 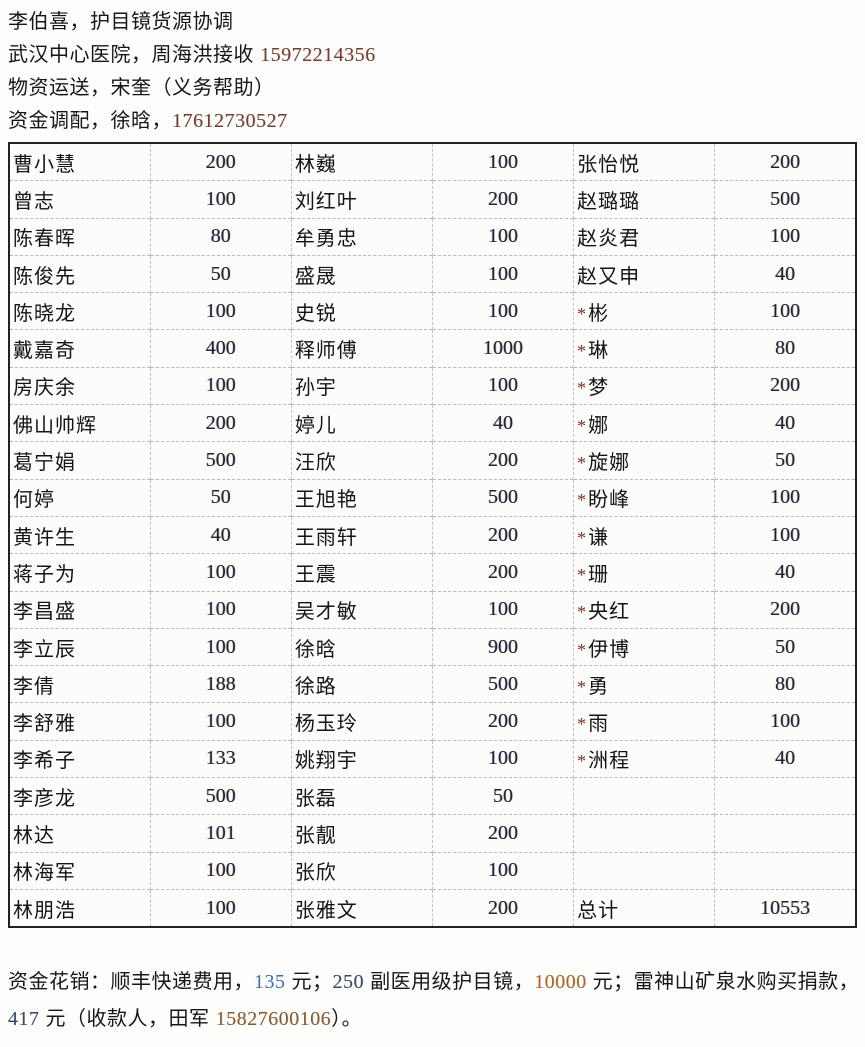 What do you see at coordinates (80, 870) in the screenshot?
I see `donor-name-cell: 林海军` at bounding box center [80, 870].